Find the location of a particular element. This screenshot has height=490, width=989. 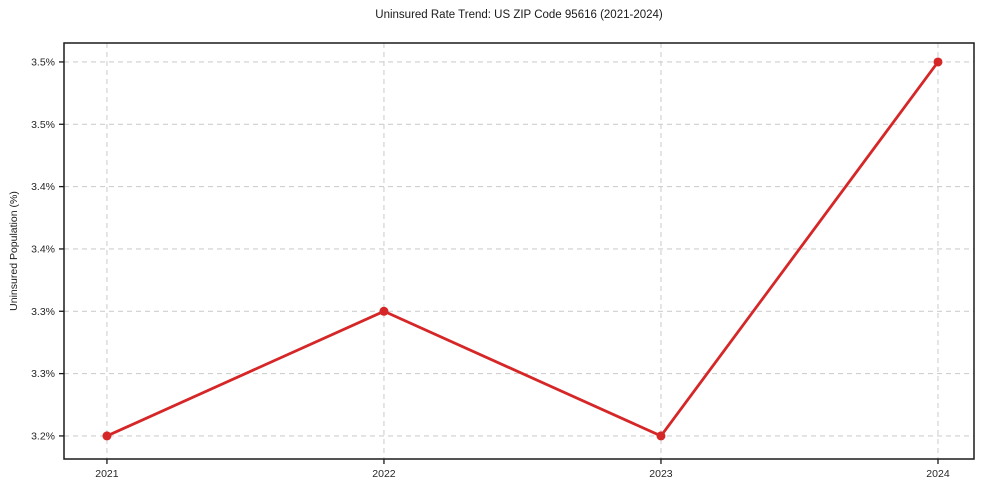

x-tick-label: 2021 is located at coordinates (107, 474).